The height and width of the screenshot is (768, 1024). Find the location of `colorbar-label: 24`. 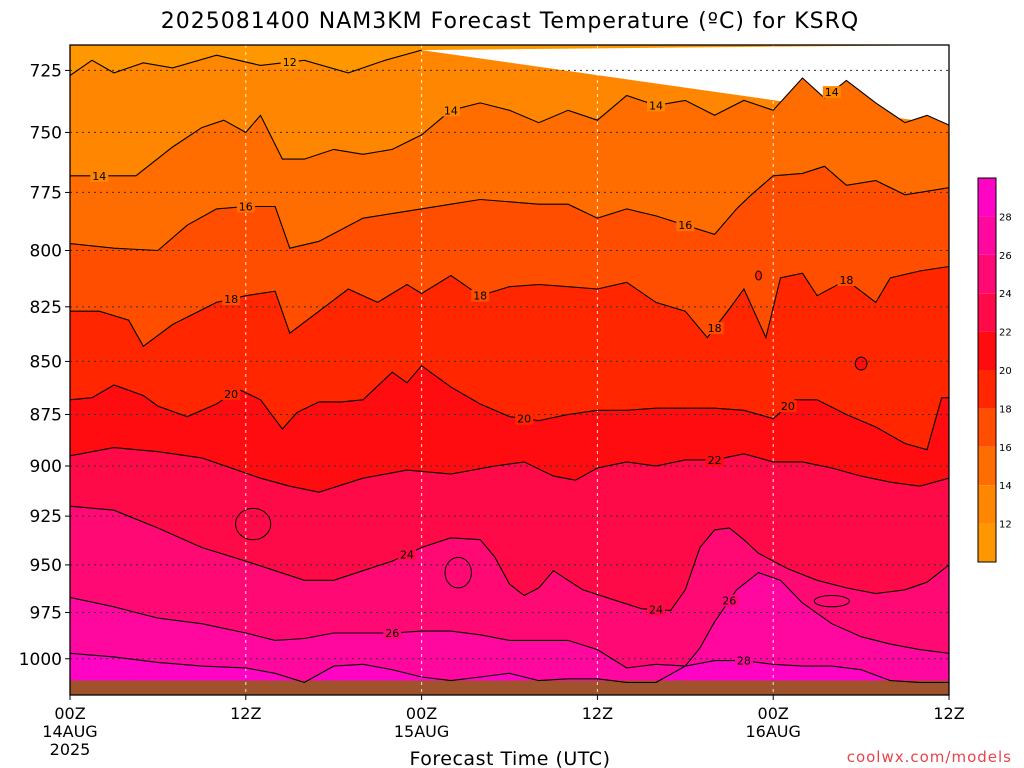

colorbar-label: 24 is located at coordinates (1005, 294).